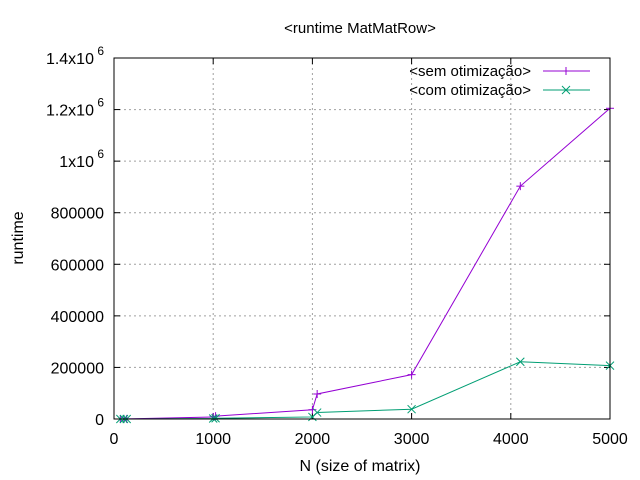  I want to click on legend-label: <com otimização>, so click(470, 90).